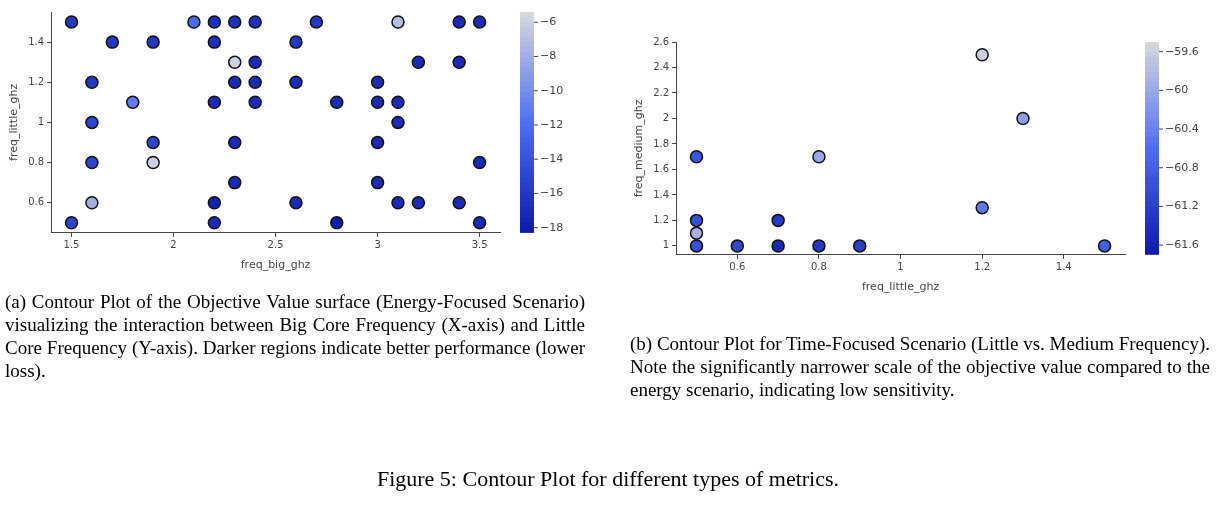  What do you see at coordinates (36, 162) in the screenshot?
I see `y-tick-label: 0.8` at bounding box center [36, 162].